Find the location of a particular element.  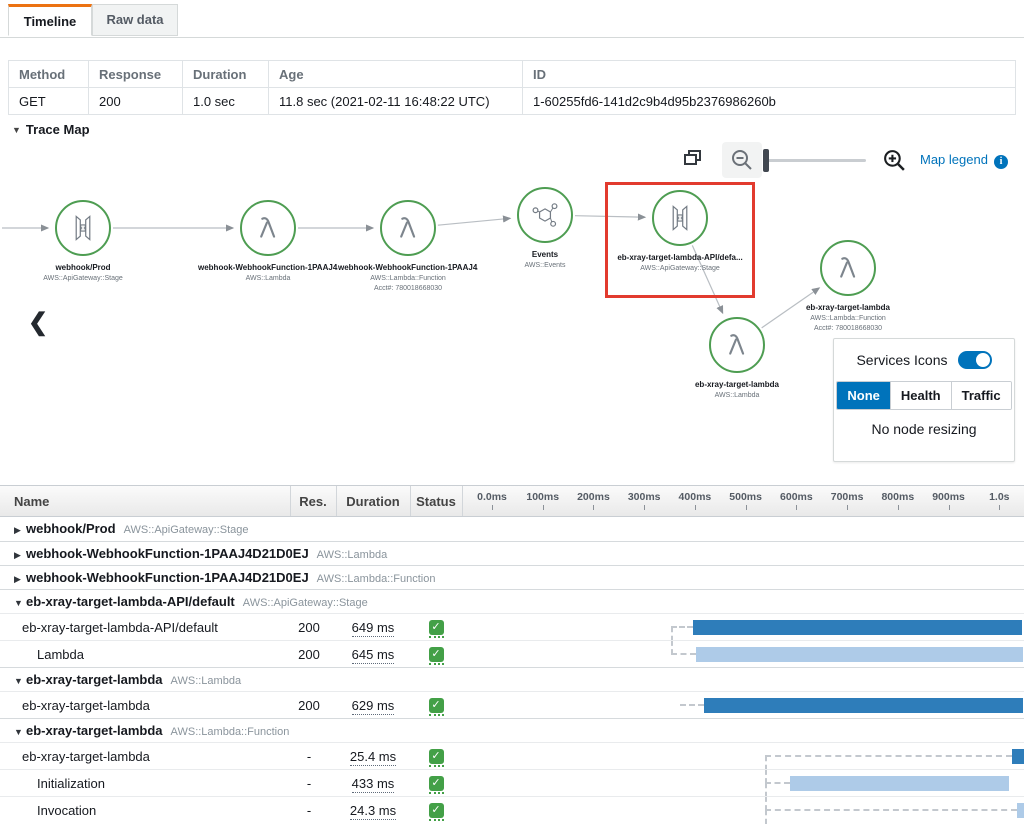

col-name: Name is located at coordinates (32, 501).